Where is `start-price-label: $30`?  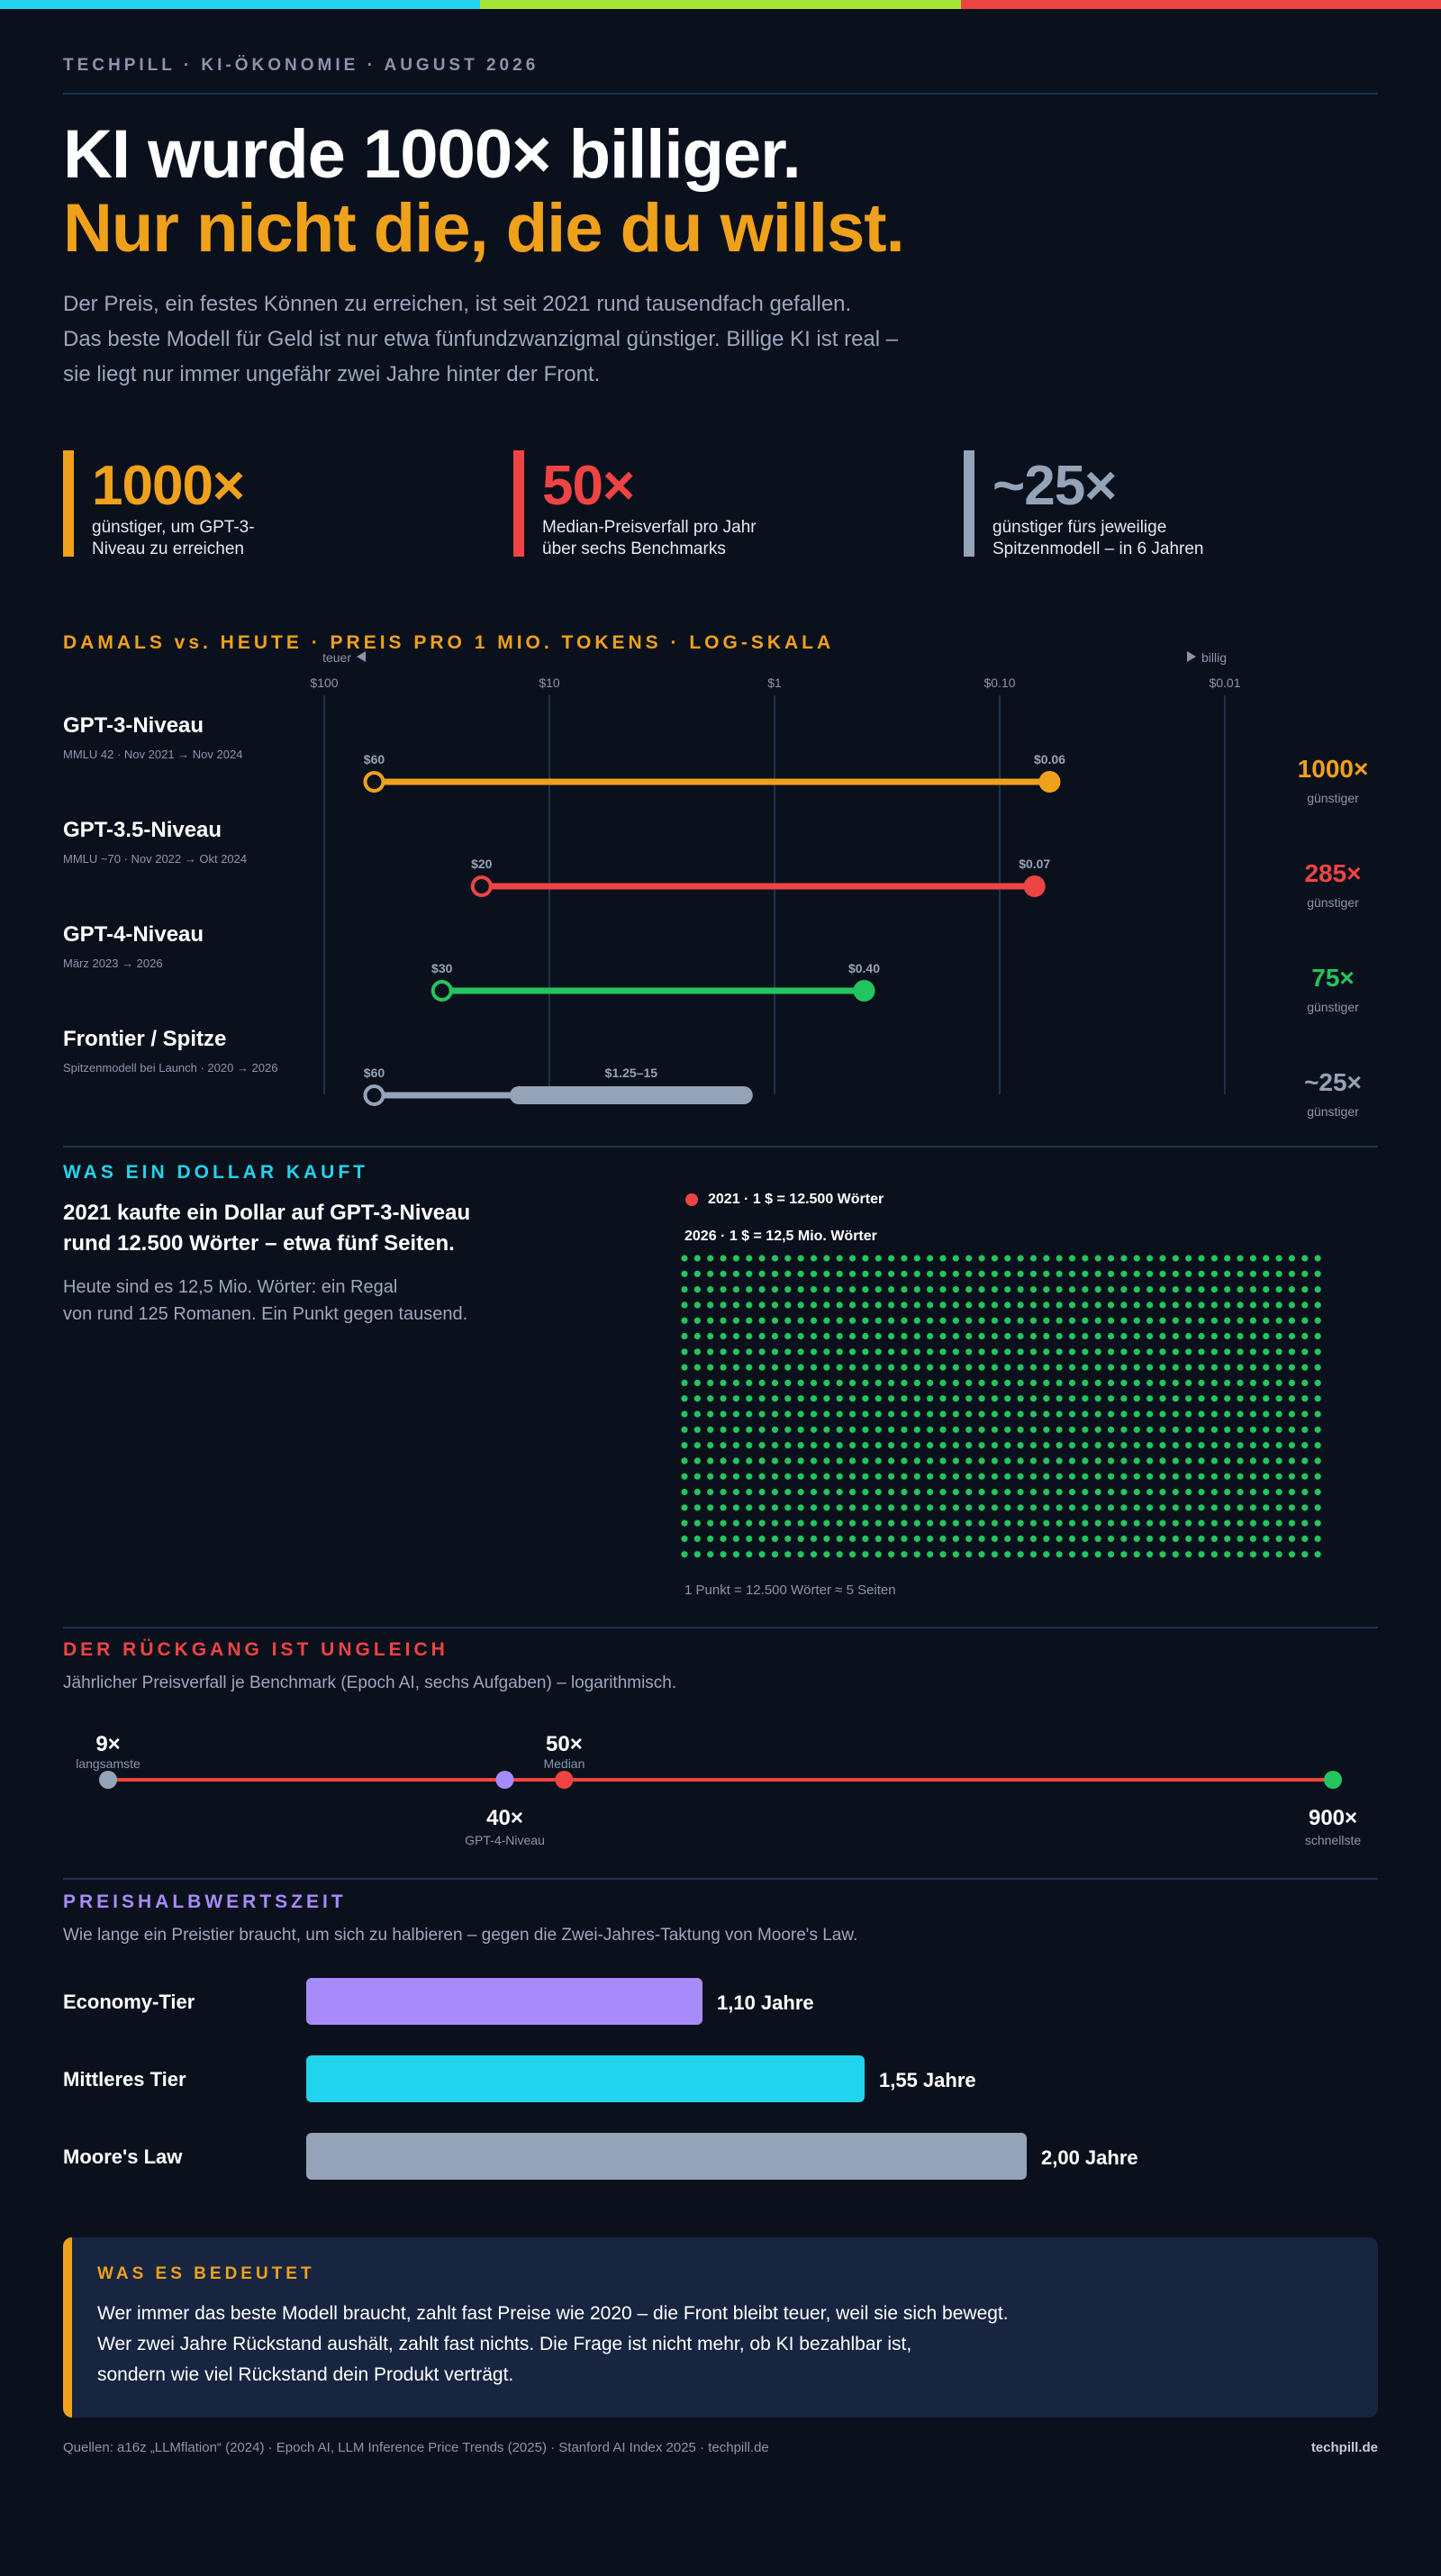
start-price-label: $30 is located at coordinates (442, 968).